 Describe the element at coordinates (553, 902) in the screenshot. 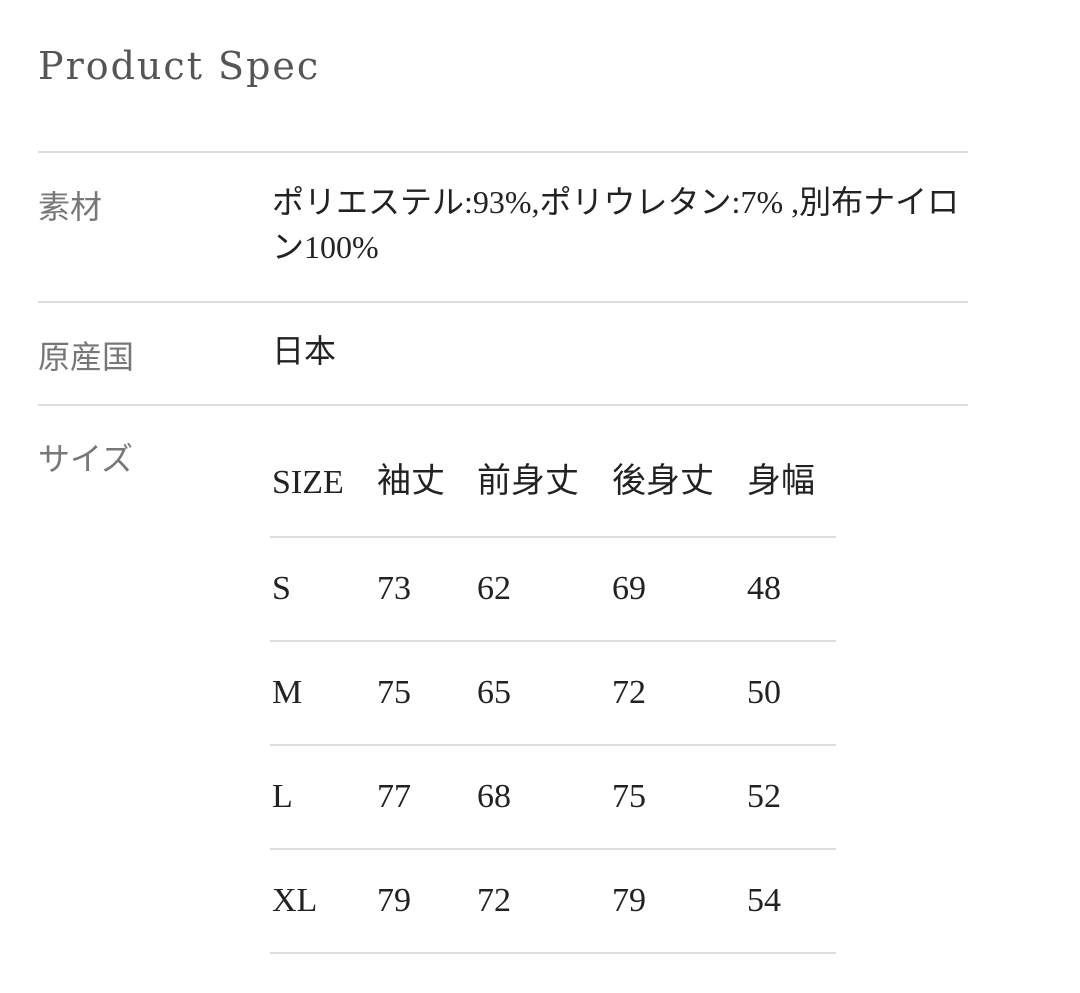

I see `table-row: XL 79 72 79 54` at that location.